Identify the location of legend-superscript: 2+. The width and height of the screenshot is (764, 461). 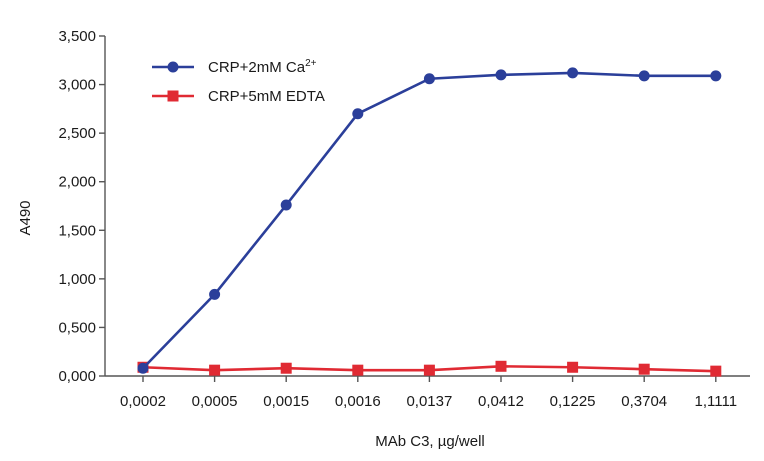
(311, 63).